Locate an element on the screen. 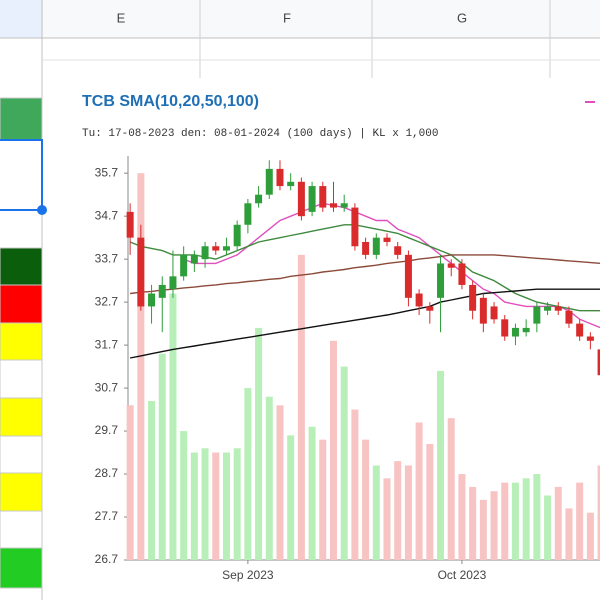 This screenshot has width=600, height=600. column-header: G is located at coordinates (462, 17).